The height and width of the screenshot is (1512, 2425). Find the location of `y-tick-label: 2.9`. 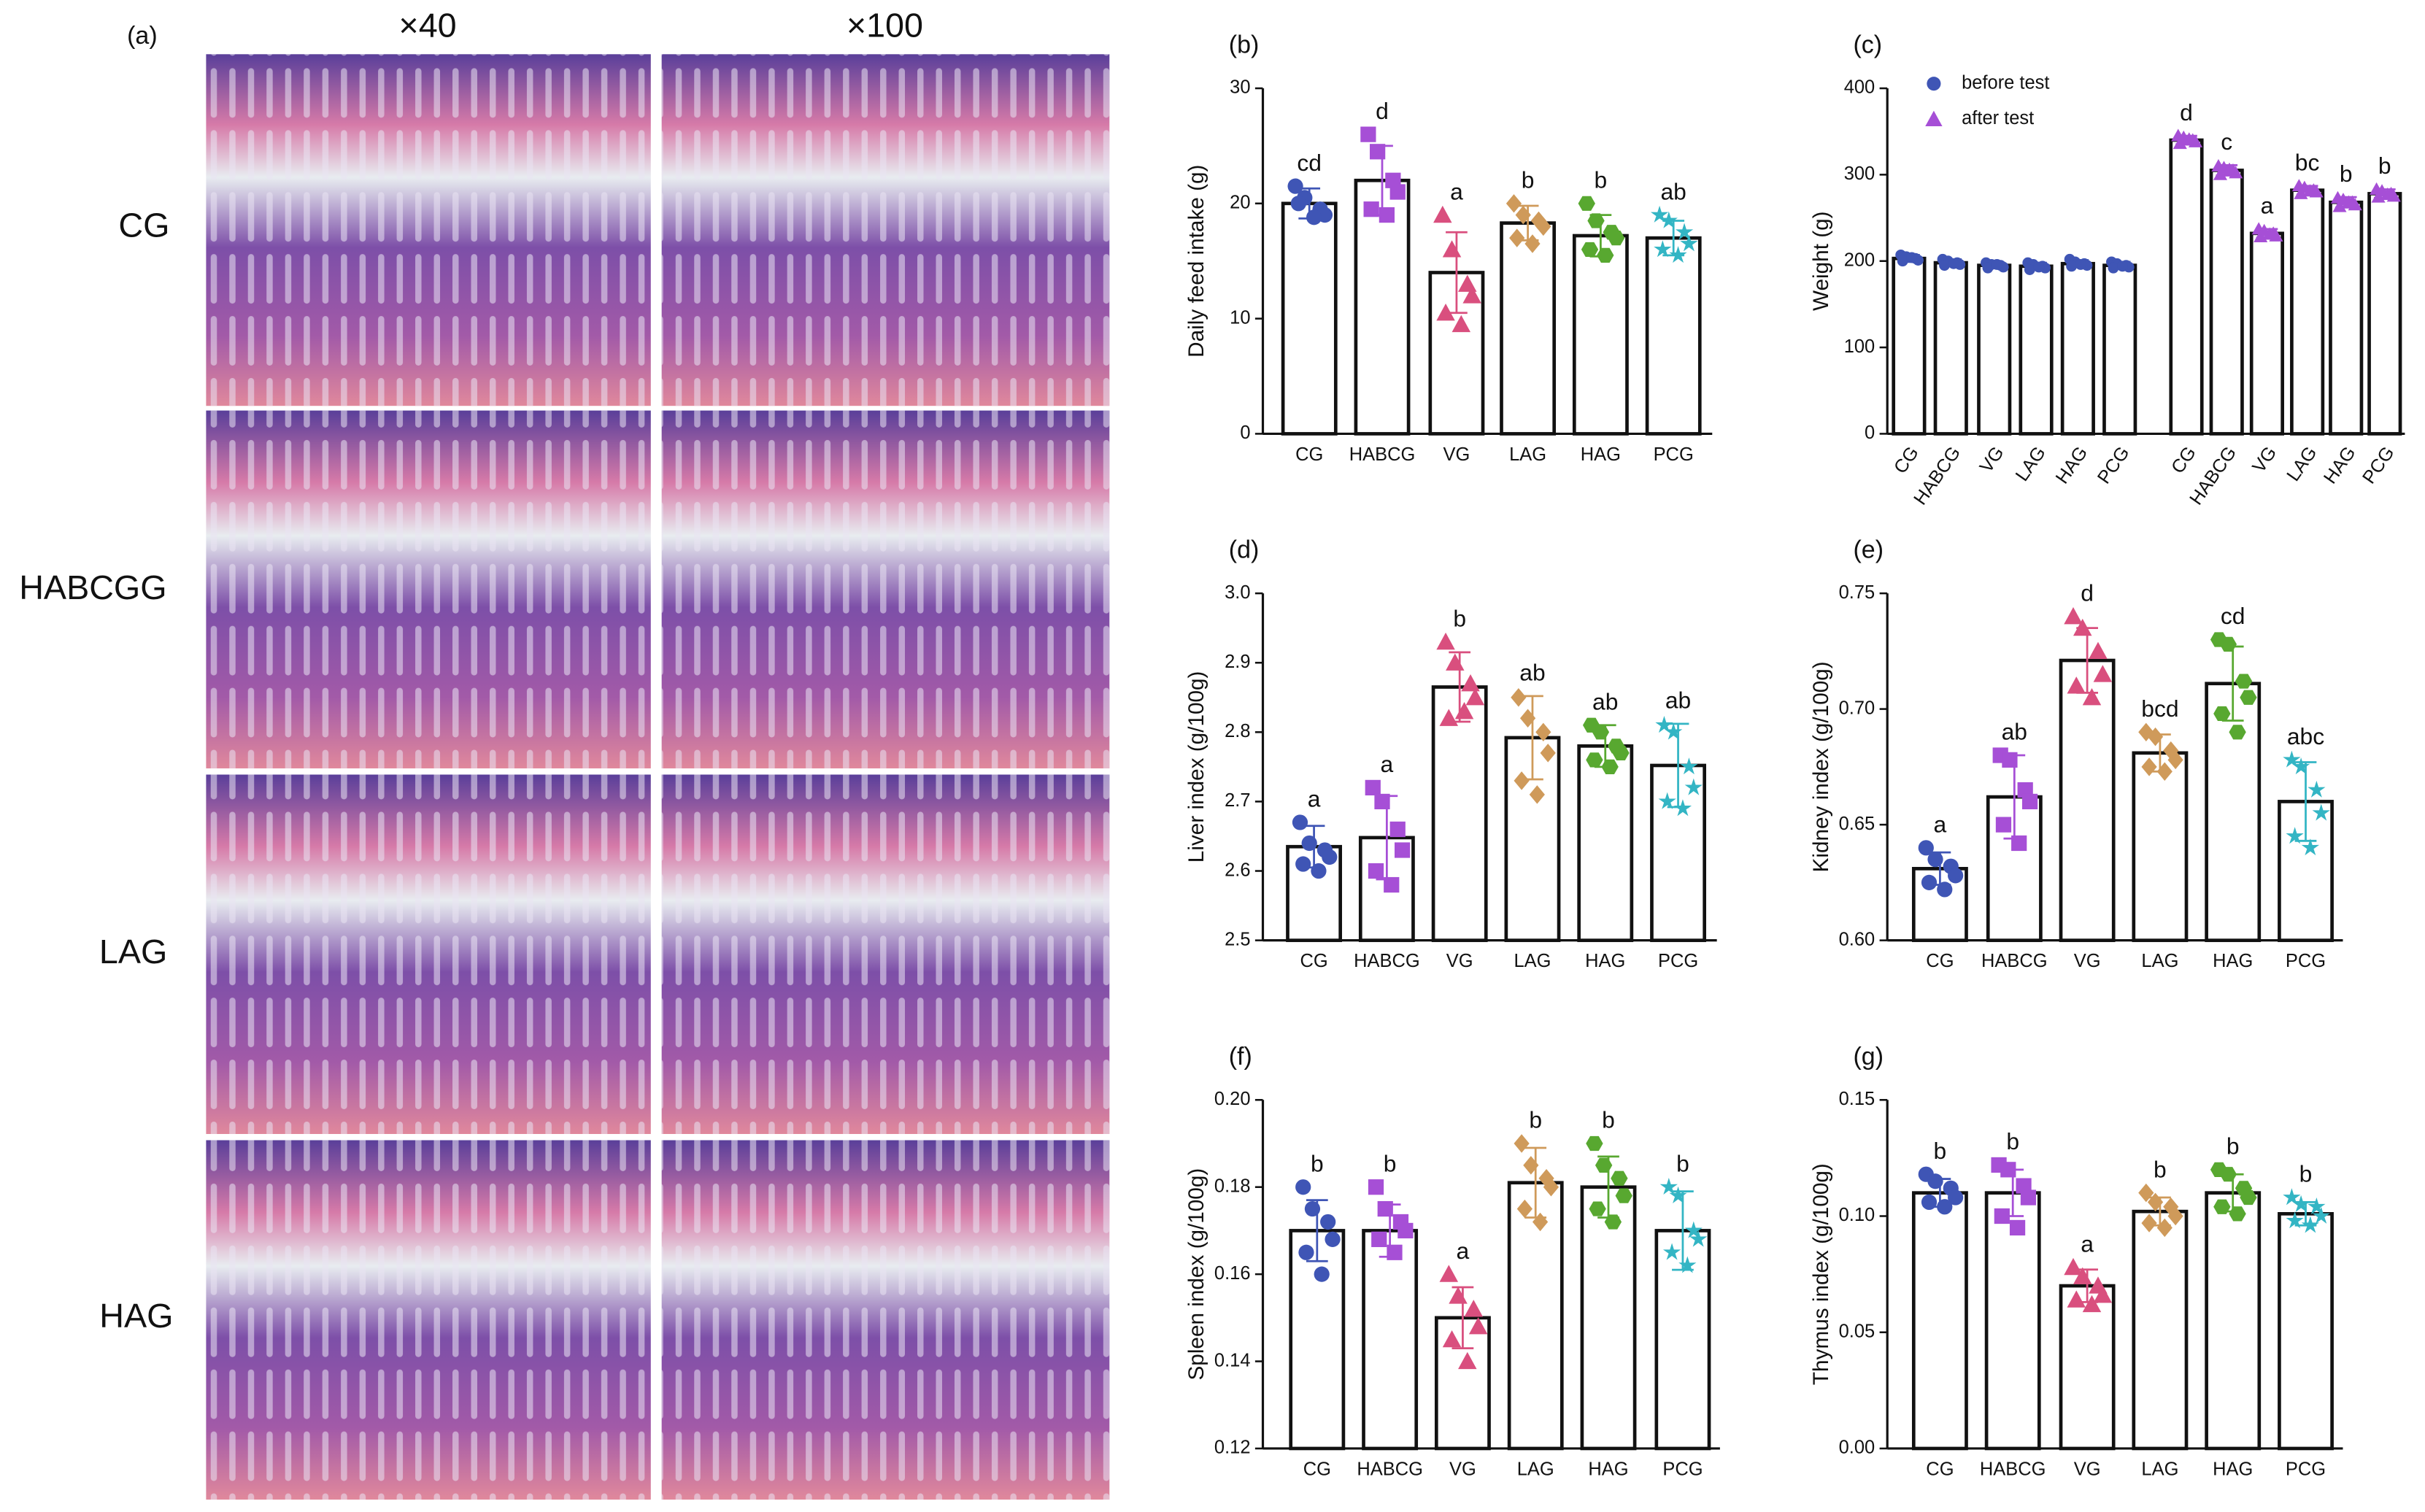

y-tick-label: 2.9 is located at coordinates (1237, 662).